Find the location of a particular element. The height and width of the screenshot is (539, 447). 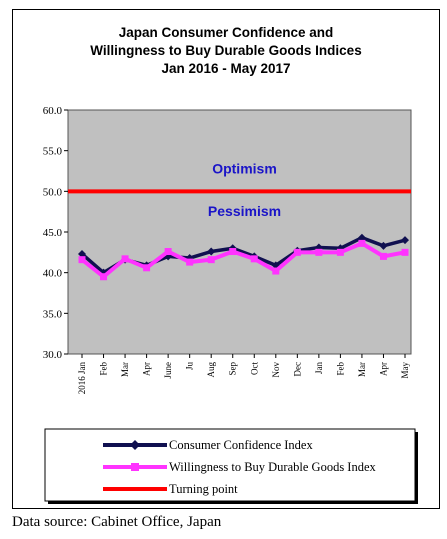

legend-label-3: Turning point is located at coordinates (203, 489).